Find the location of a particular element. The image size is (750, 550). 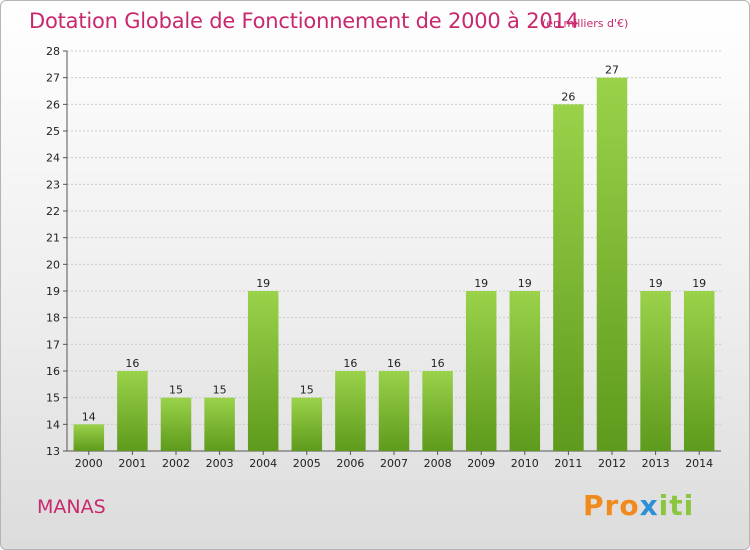

y-tick-label: 26 is located at coordinates (53, 104).